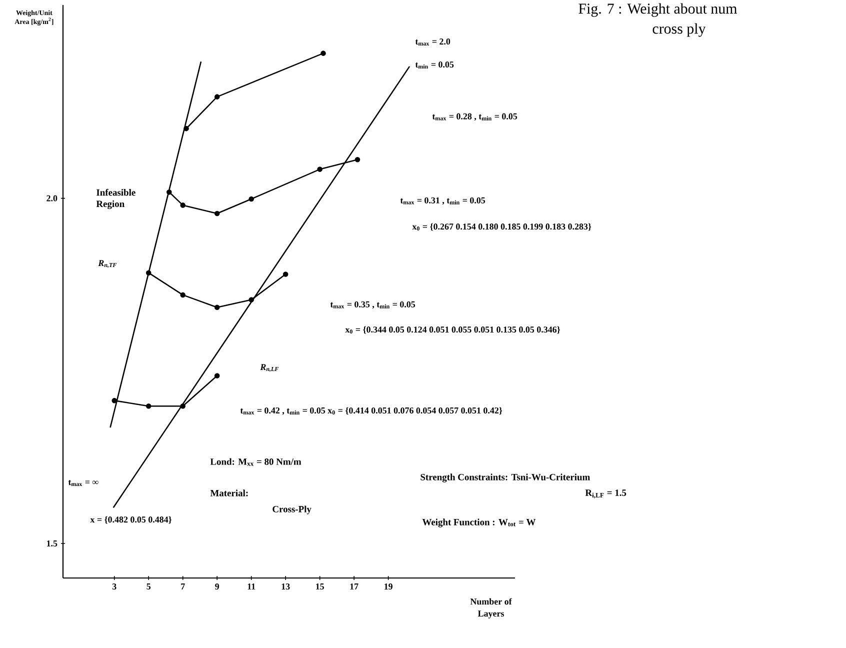 This screenshot has width=846, height=648. I want to click on annotation: Cross-Ply, so click(292, 510).